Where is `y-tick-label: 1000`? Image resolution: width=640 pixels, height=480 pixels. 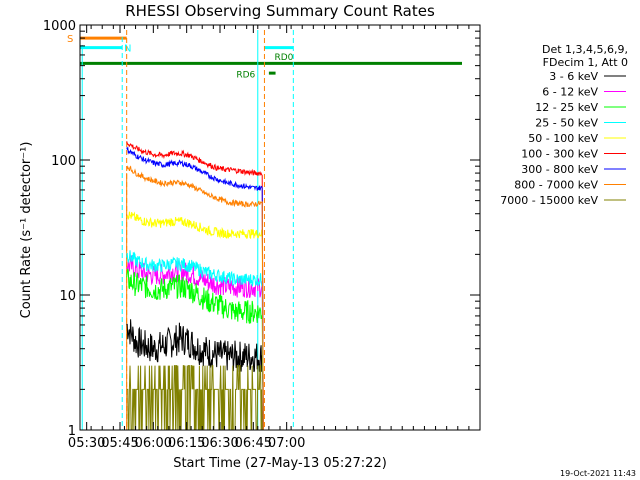 y-tick-label: 1000 is located at coordinates (59, 26).